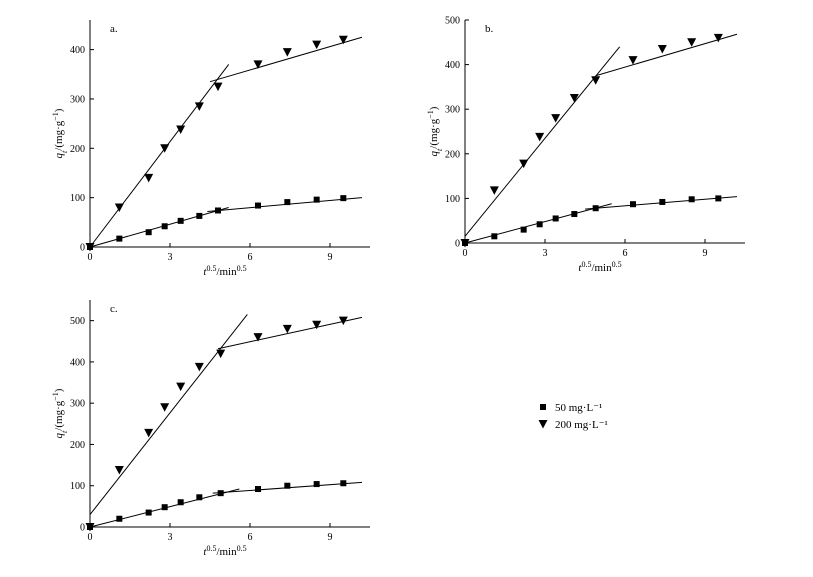 The image size is (813, 577). Describe the element at coordinates (489, 29) in the screenshot. I see `panel-label: b.` at that location.